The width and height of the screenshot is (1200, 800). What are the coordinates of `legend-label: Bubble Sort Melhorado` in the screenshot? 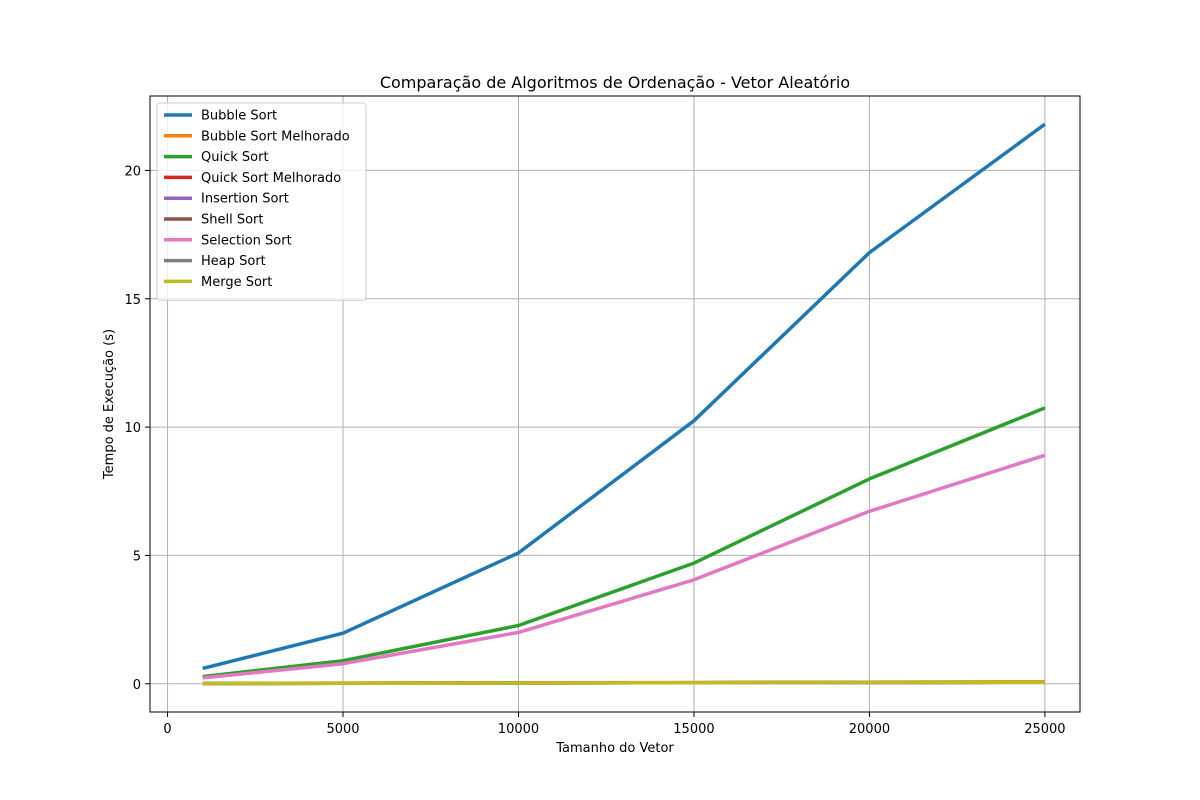 It's located at (275, 136).